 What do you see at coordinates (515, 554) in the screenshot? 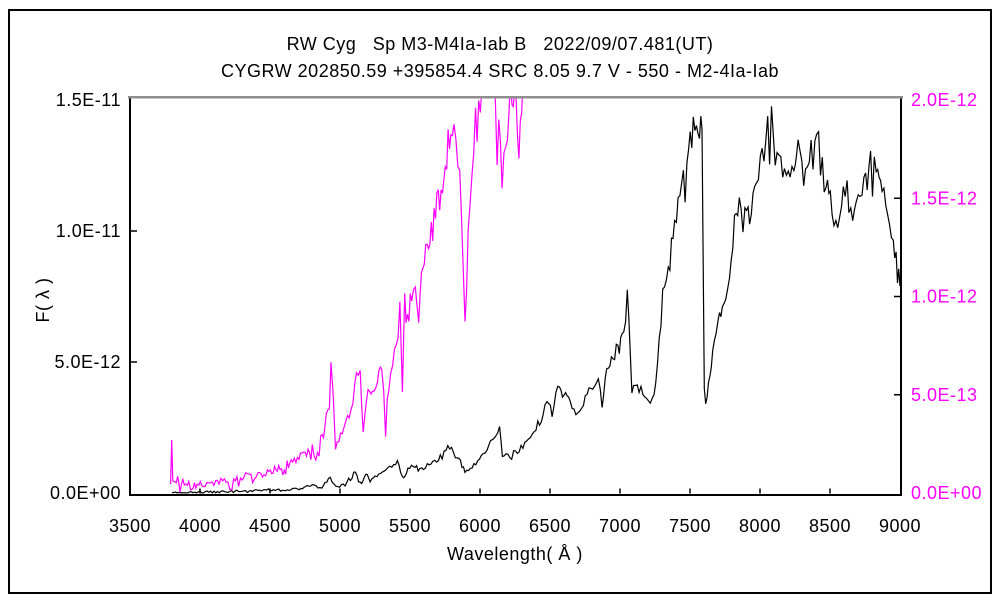
I see `x-axis-label: Wavelength( Å )` at bounding box center [515, 554].